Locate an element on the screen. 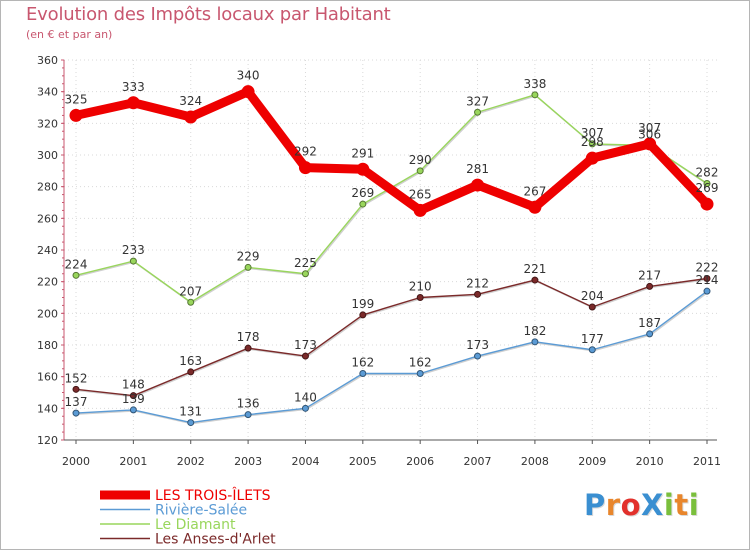  data-label: 225 is located at coordinates (305, 263).